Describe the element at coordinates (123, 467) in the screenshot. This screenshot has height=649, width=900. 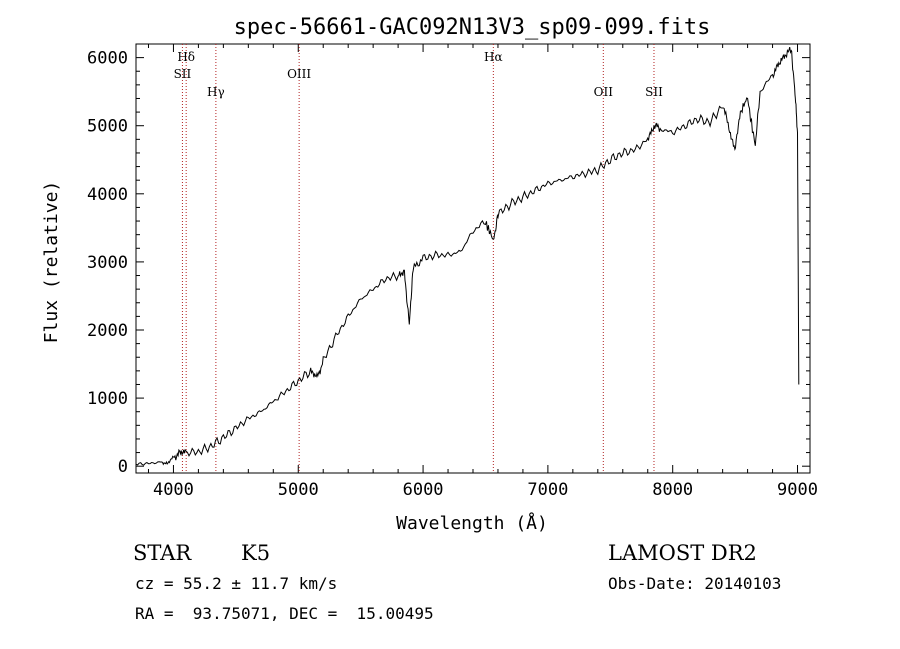
I see `y-tick-label: 0` at that location.